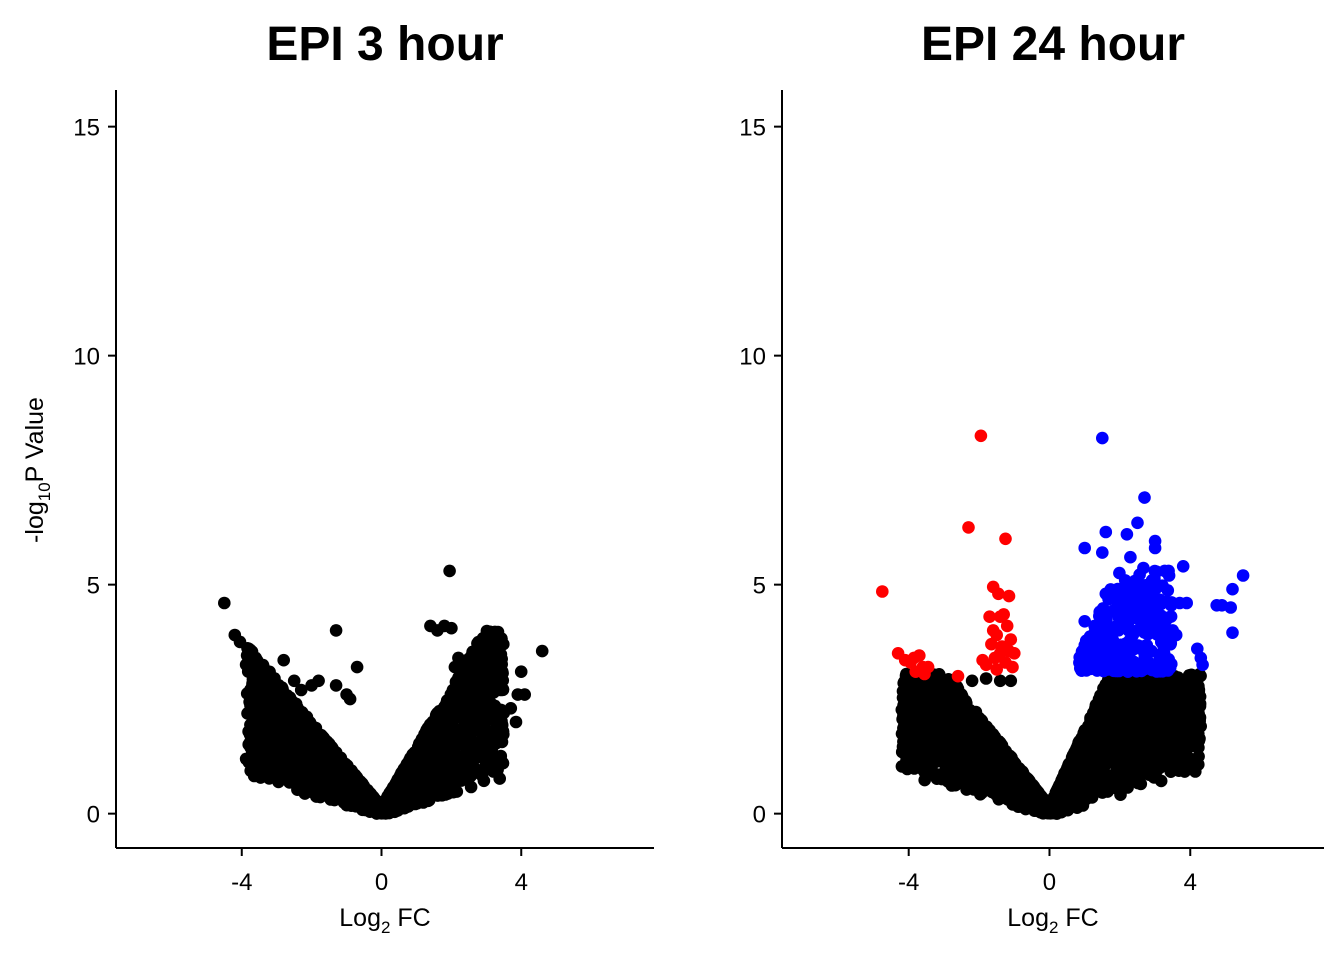 The image size is (1344, 965). What do you see at coordinates (1053, 44) in the screenshot?
I see `panel-title: EPI 24 hour` at bounding box center [1053, 44].